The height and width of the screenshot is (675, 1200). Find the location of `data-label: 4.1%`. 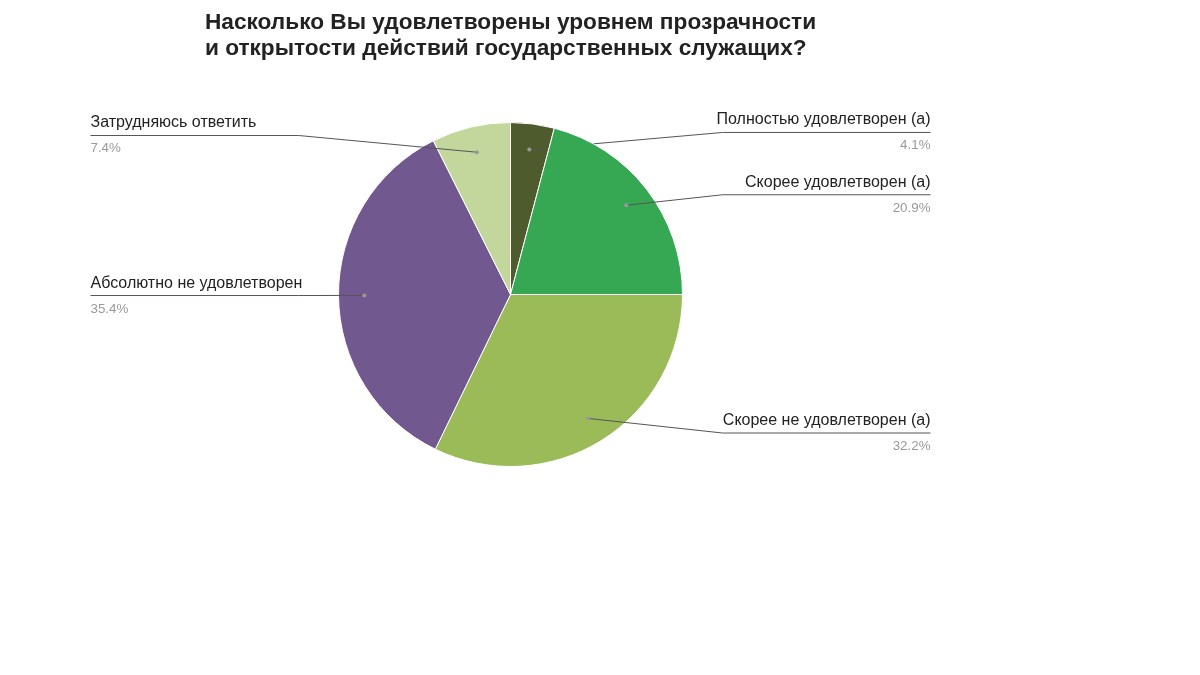

data-label: 4.1% is located at coordinates (915, 145).